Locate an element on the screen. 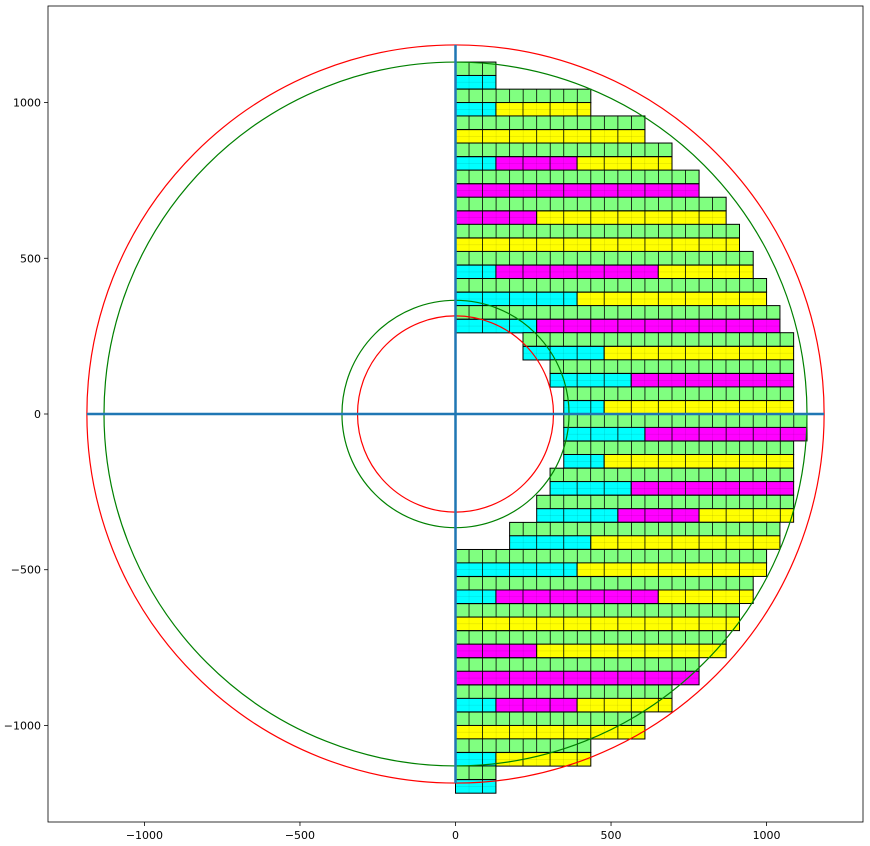 The width and height of the screenshot is (870, 846). y-tick-label: 0 is located at coordinates (37, 414).